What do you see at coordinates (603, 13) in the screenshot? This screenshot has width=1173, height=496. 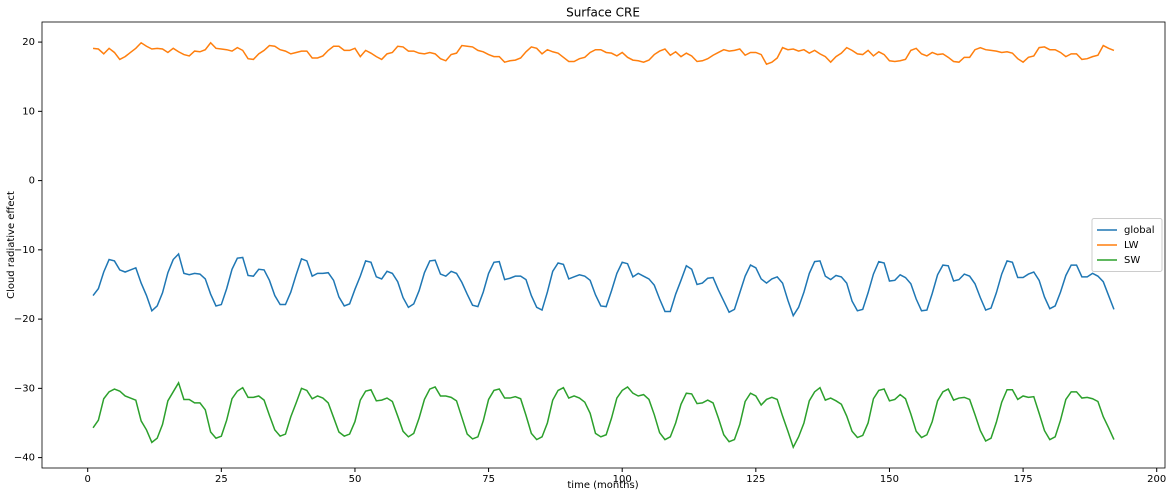 I see `chart-title: Surface CRE` at bounding box center [603, 13].